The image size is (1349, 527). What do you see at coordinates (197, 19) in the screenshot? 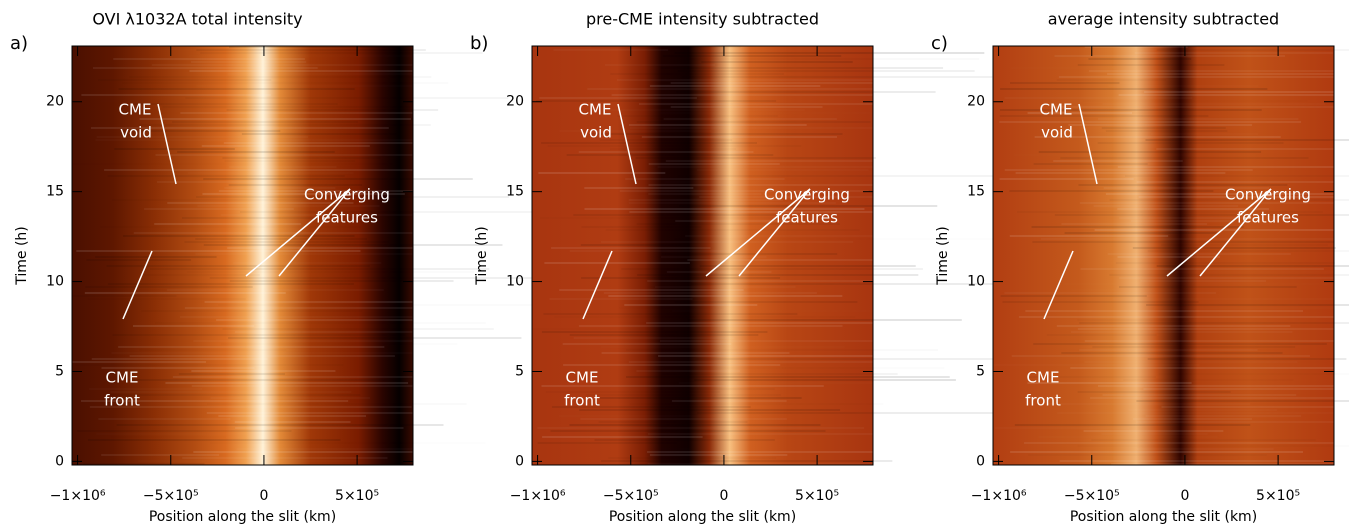
I see `chart-title: OVI λ1032A total intensity` at bounding box center [197, 19].